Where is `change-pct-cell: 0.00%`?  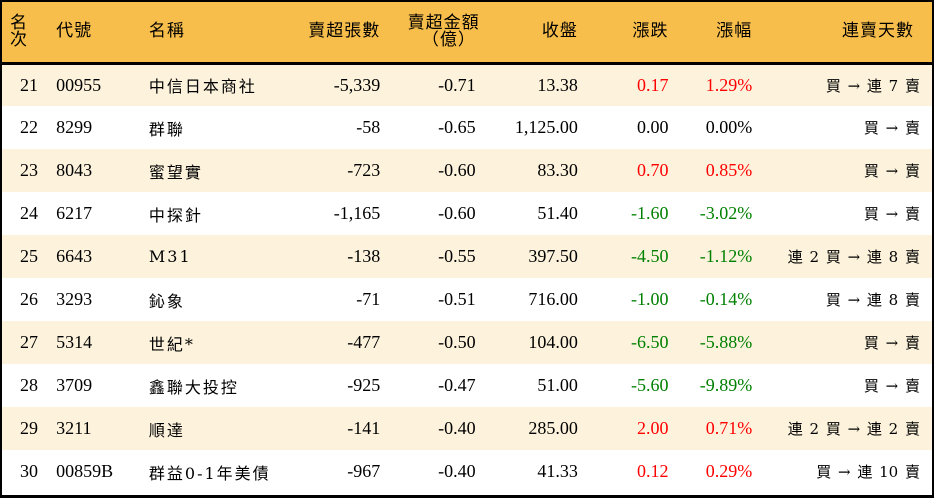
change-pct-cell: 0.00% is located at coordinates (729, 127).